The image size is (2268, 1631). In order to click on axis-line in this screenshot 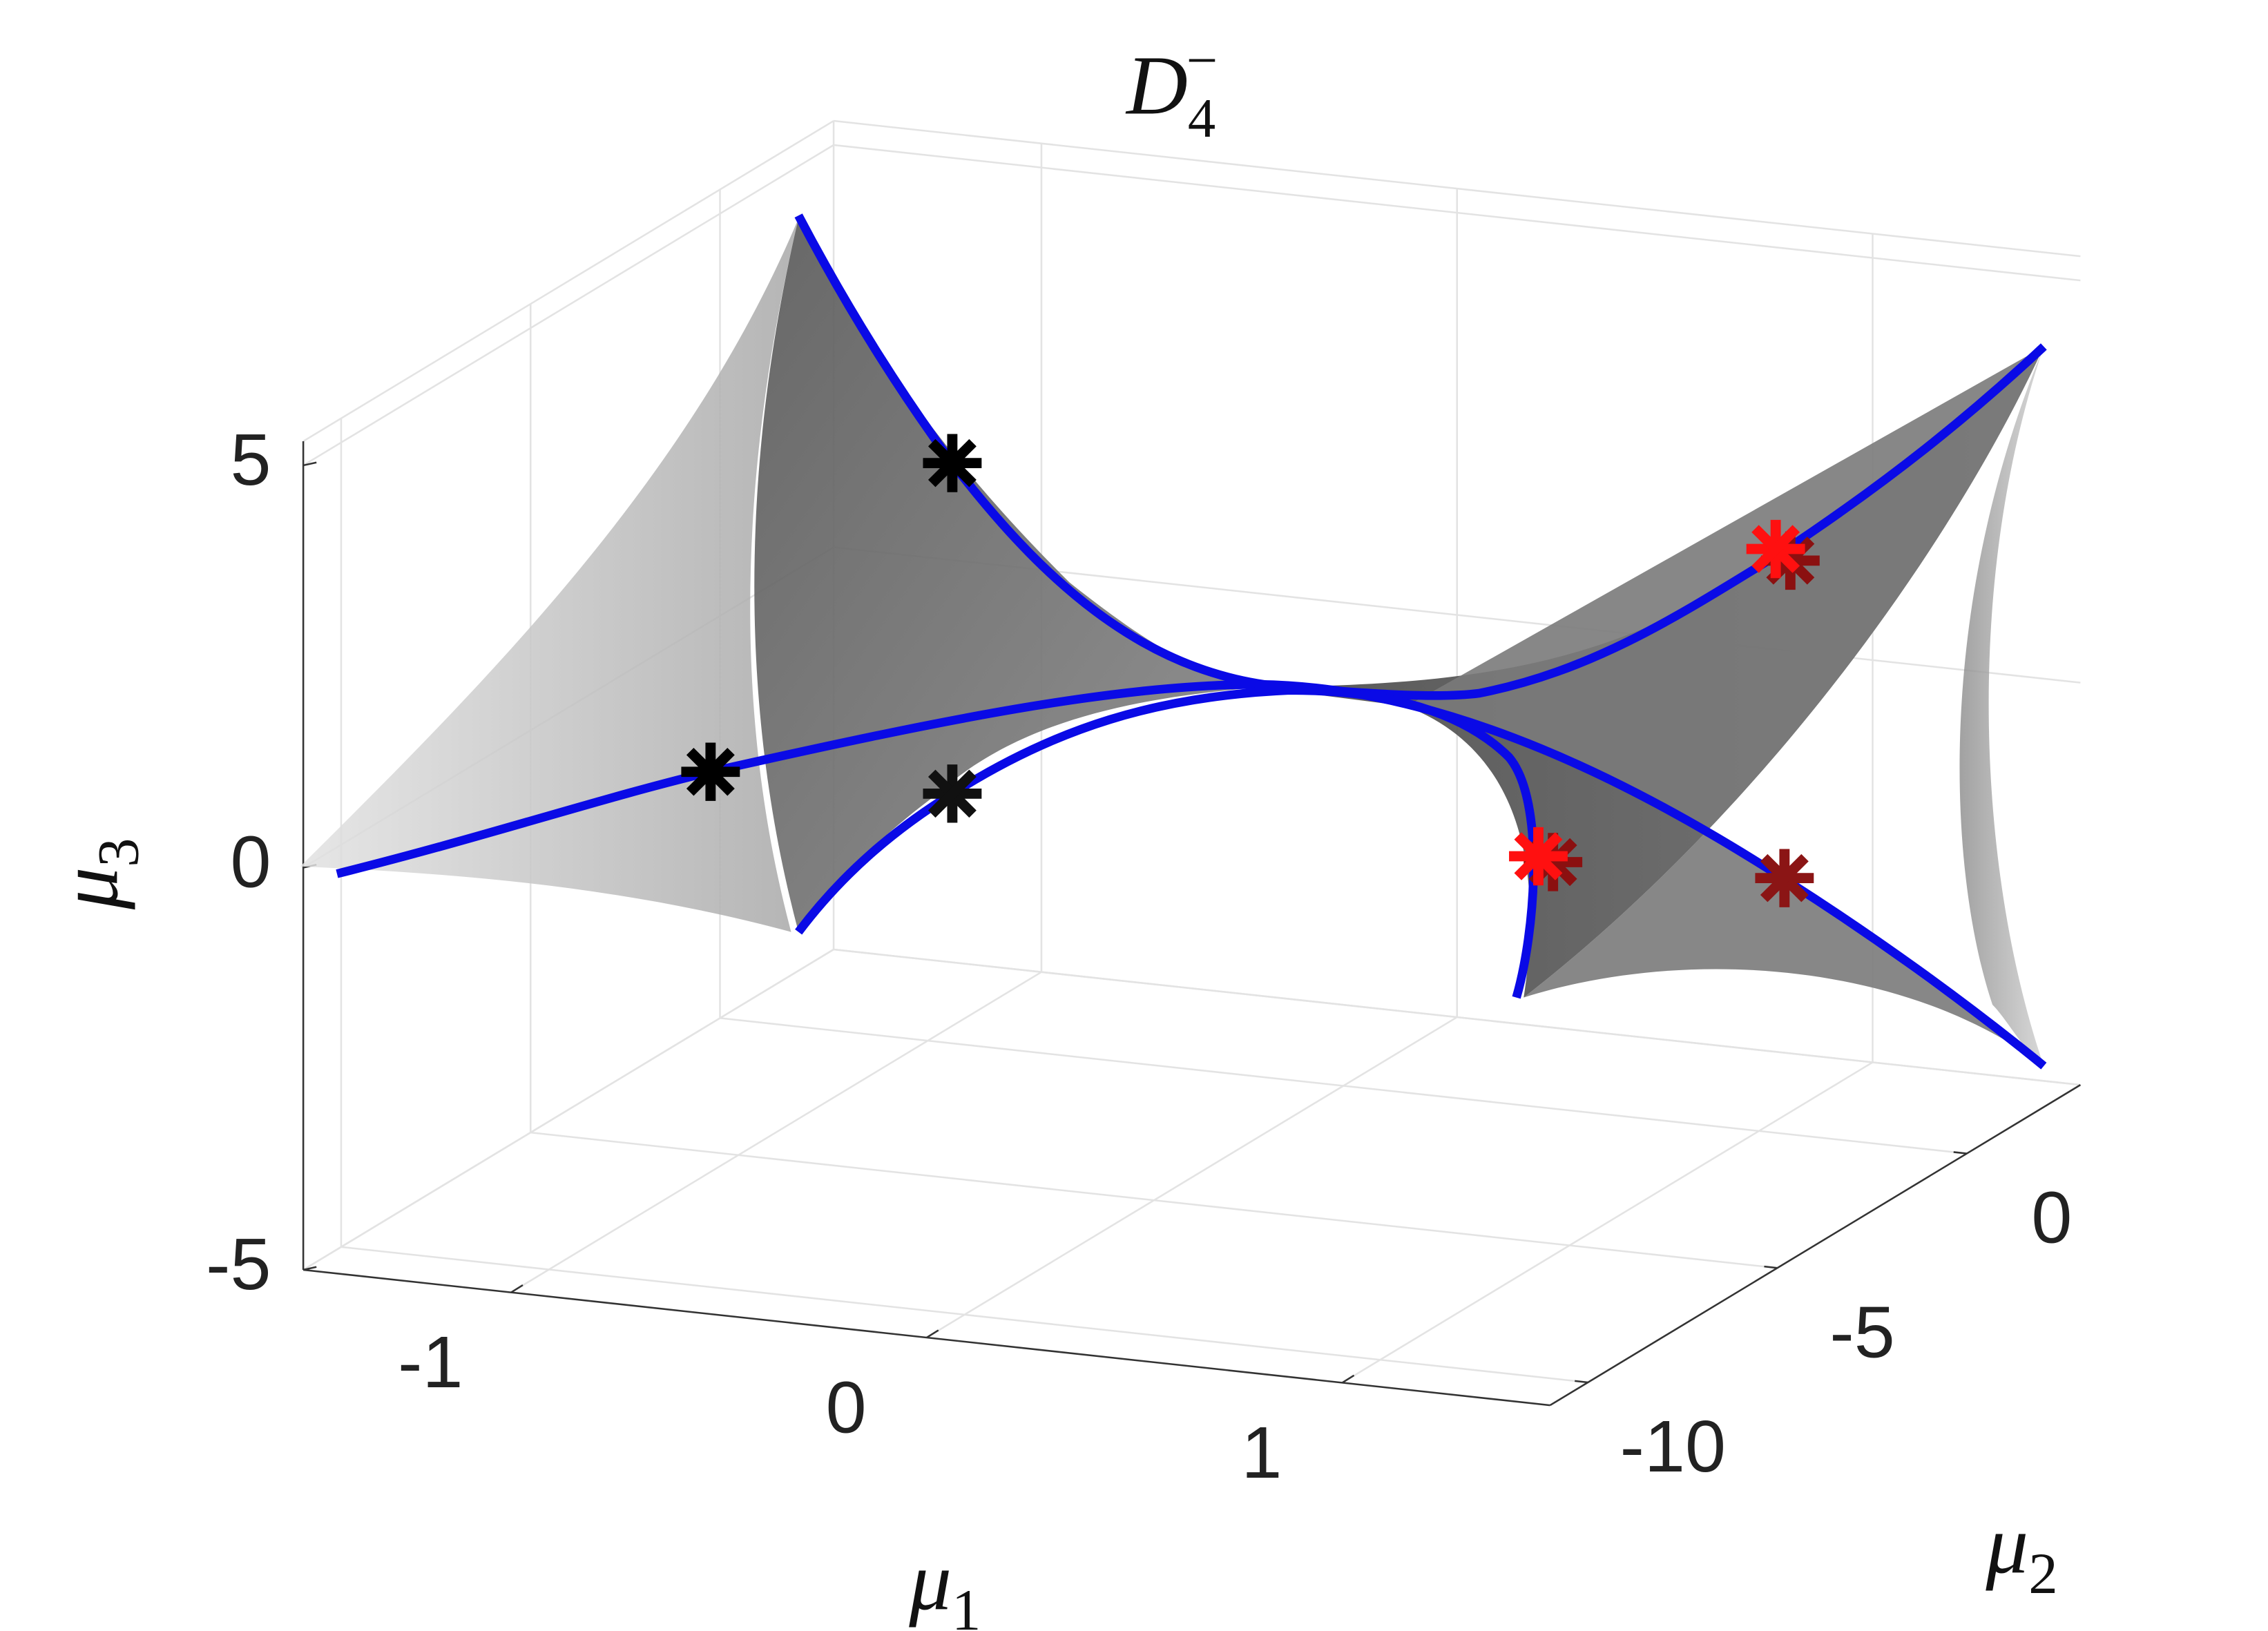, I will do `click(1815, 1245)`.